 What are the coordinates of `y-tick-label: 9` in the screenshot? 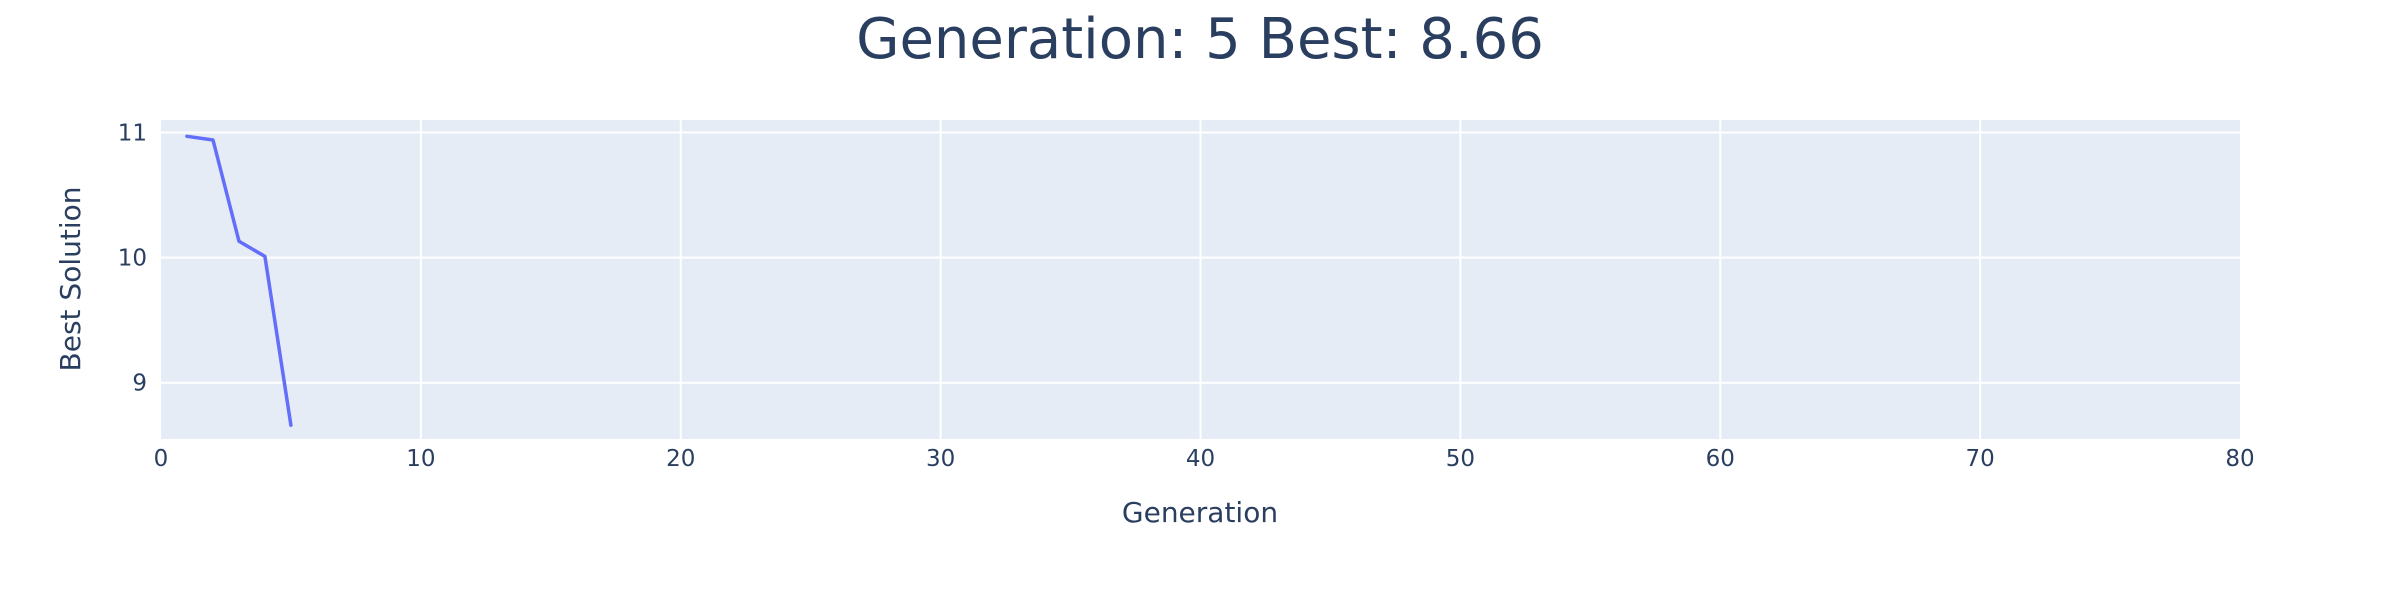 It's located at (139, 384).